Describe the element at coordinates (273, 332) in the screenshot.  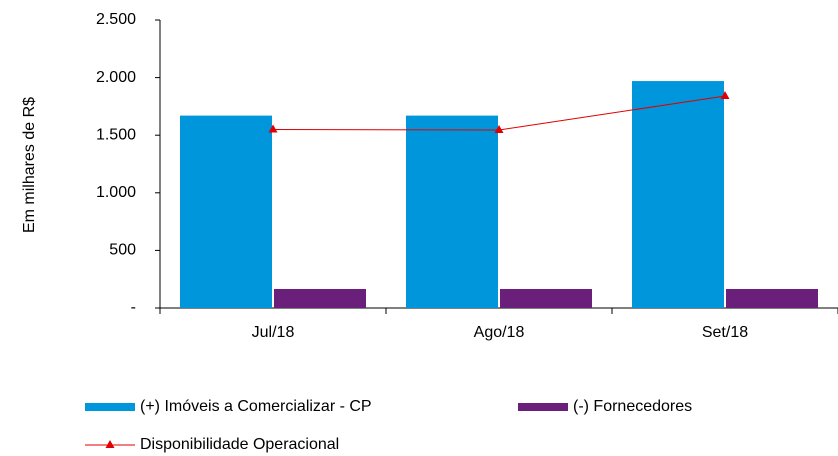
I see `x-tick-label: Jul/18` at that location.